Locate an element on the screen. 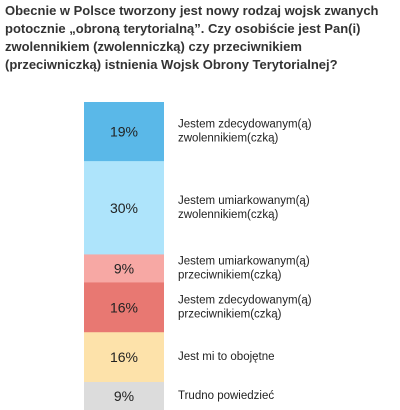 This screenshot has height=410, width=400. category-label-line: Jest mi to obojętne is located at coordinates (226, 357).